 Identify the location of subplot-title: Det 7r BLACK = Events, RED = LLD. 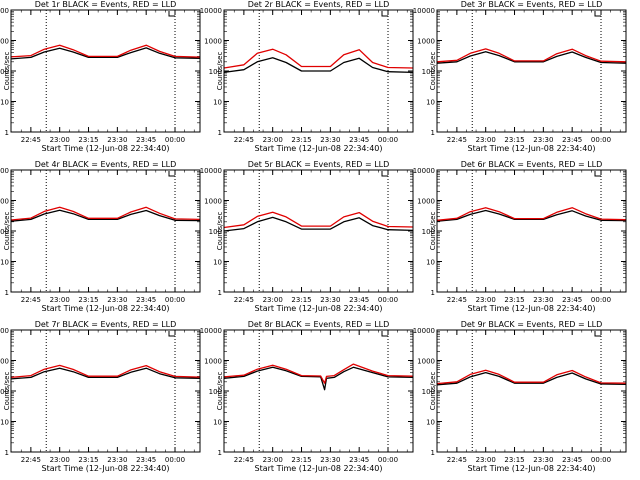
(106, 324).